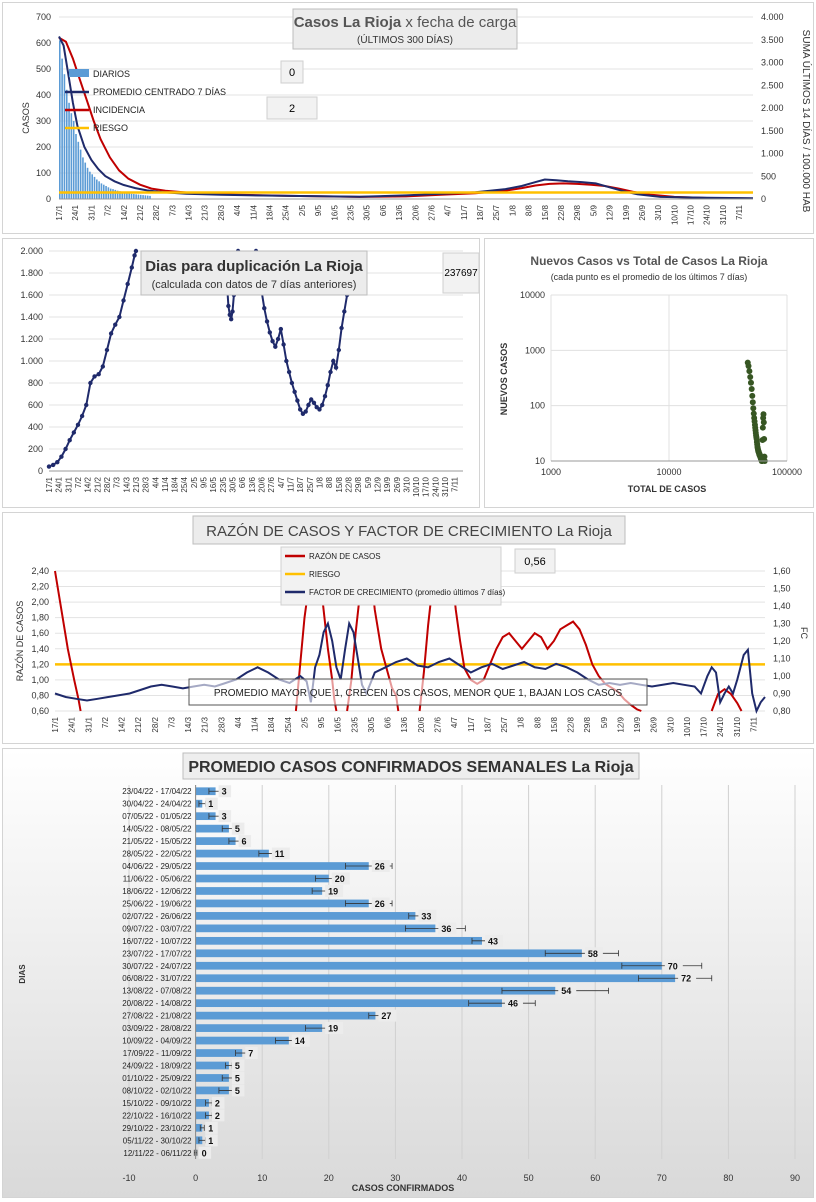 Image resolution: width=816 pixels, height=1202 pixels. I want to click on y-tick-label: 300, so click(43, 121).